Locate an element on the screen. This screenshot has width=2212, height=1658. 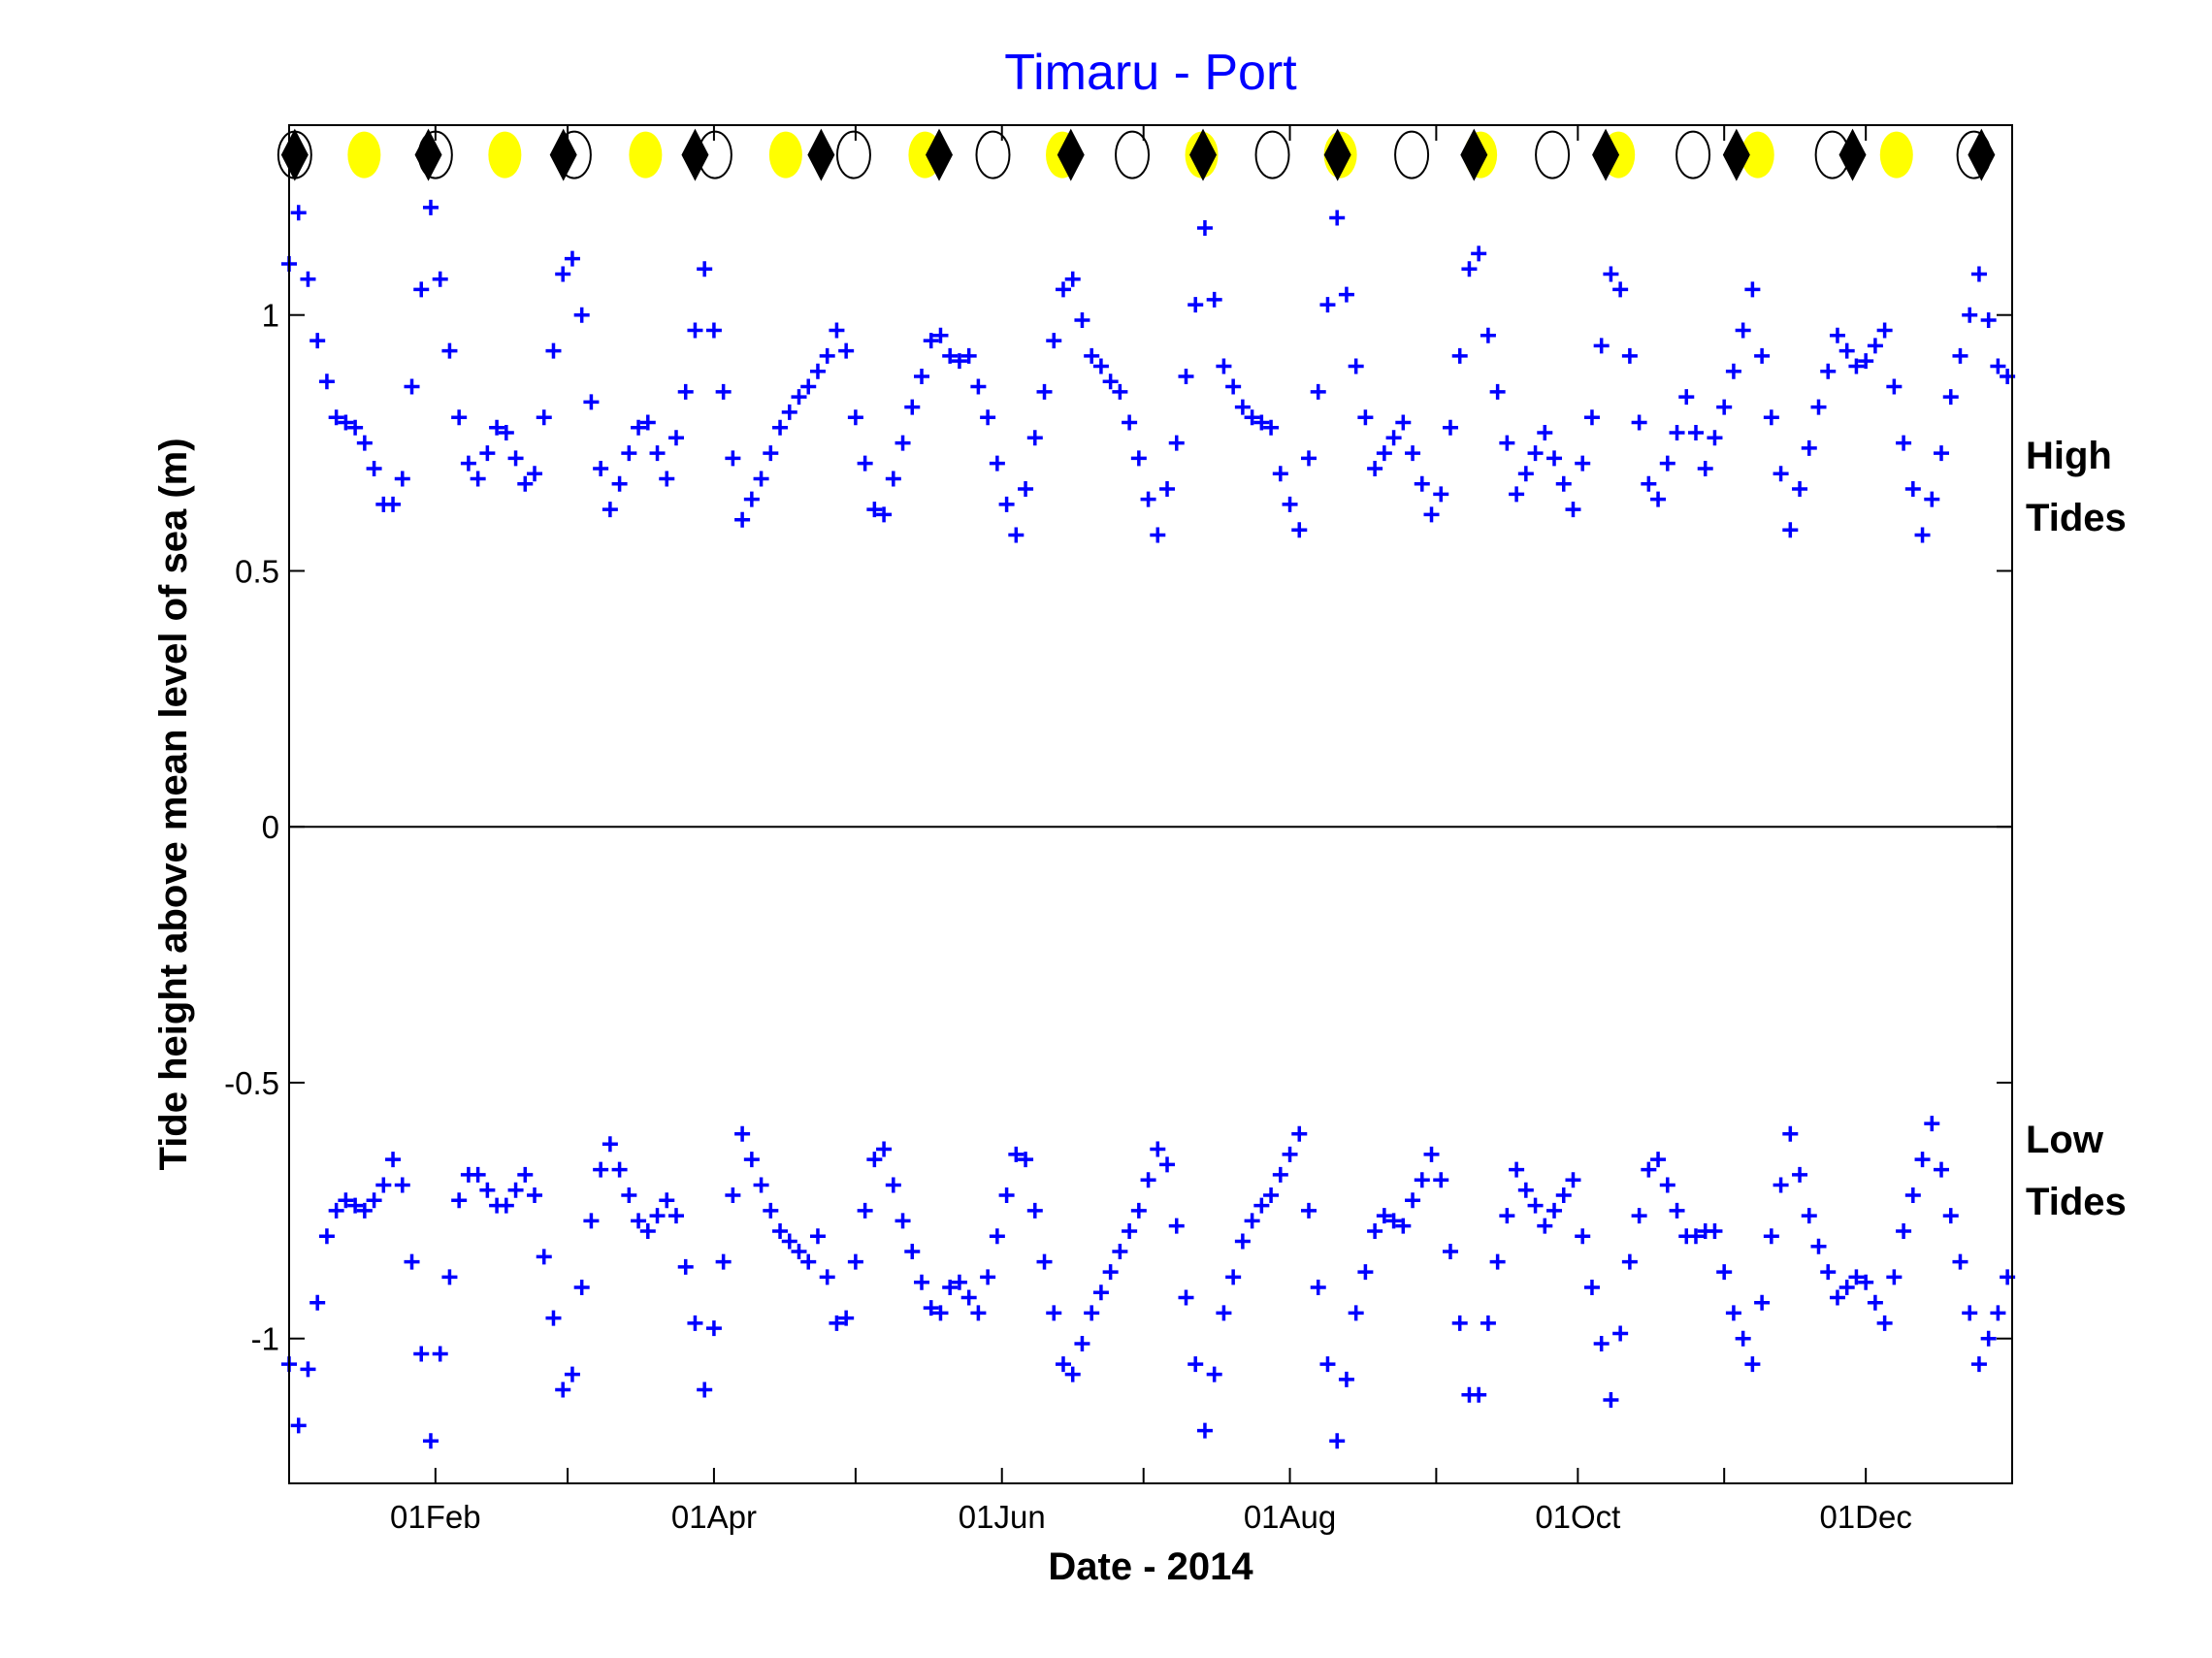
x-axis-label: Date - 2014 is located at coordinates (1150, 1566).